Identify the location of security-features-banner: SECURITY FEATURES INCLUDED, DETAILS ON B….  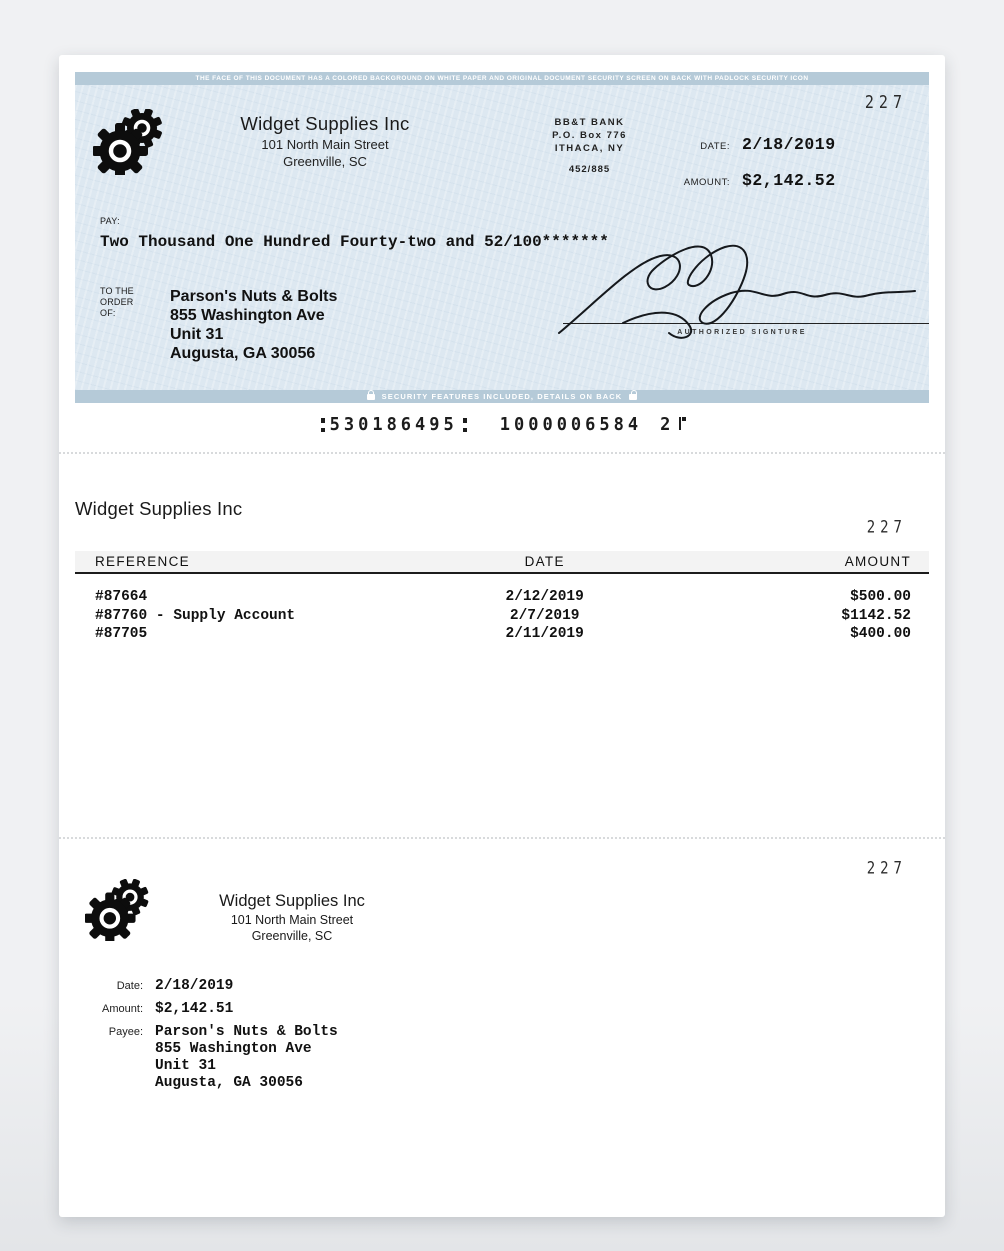
(502, 396).